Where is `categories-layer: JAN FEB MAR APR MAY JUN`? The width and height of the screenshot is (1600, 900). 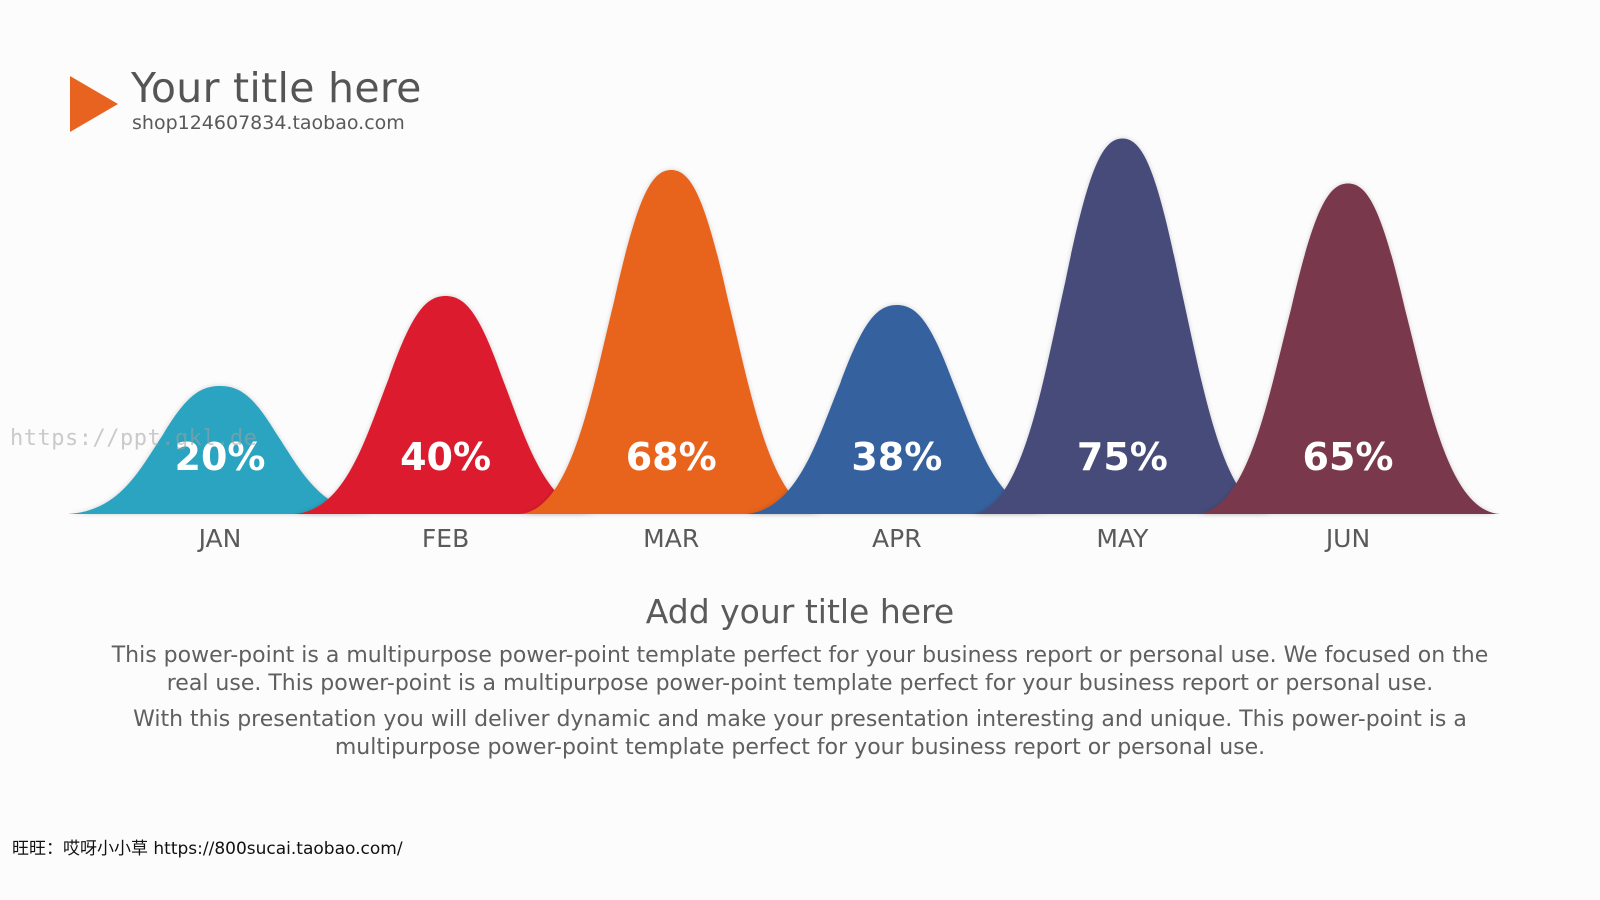
categories-layer: JAN FEB MAR APR MAY JUN is located at coordinates (784, 538).